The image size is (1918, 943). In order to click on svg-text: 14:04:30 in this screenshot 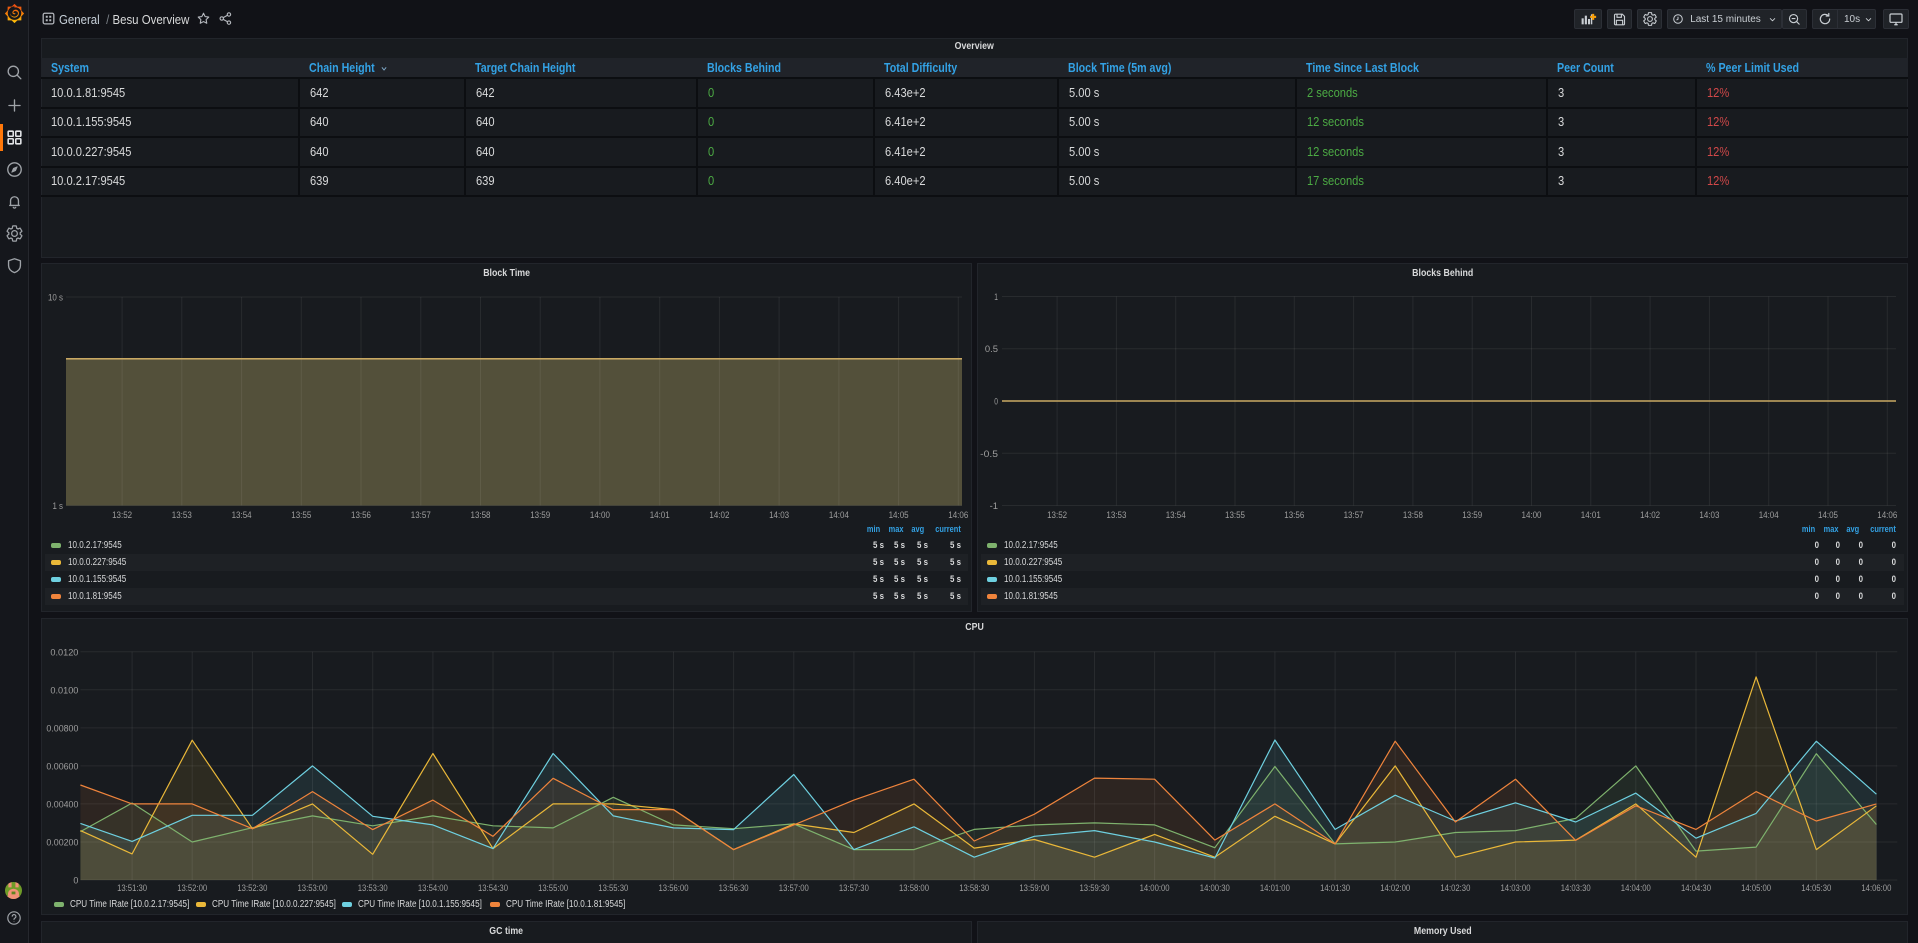, I will do `click(1696, 888)`.